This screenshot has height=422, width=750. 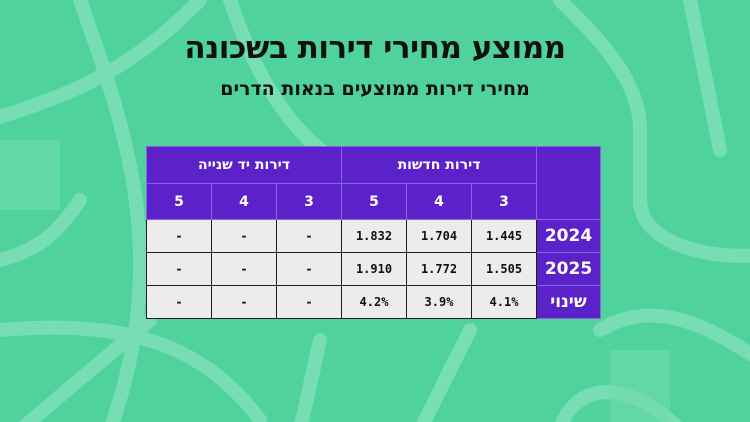 What do you see at coordinates (504, 236) in the screenshot?
I see `table-cell: 1.445` at bounding box center [504, 236].